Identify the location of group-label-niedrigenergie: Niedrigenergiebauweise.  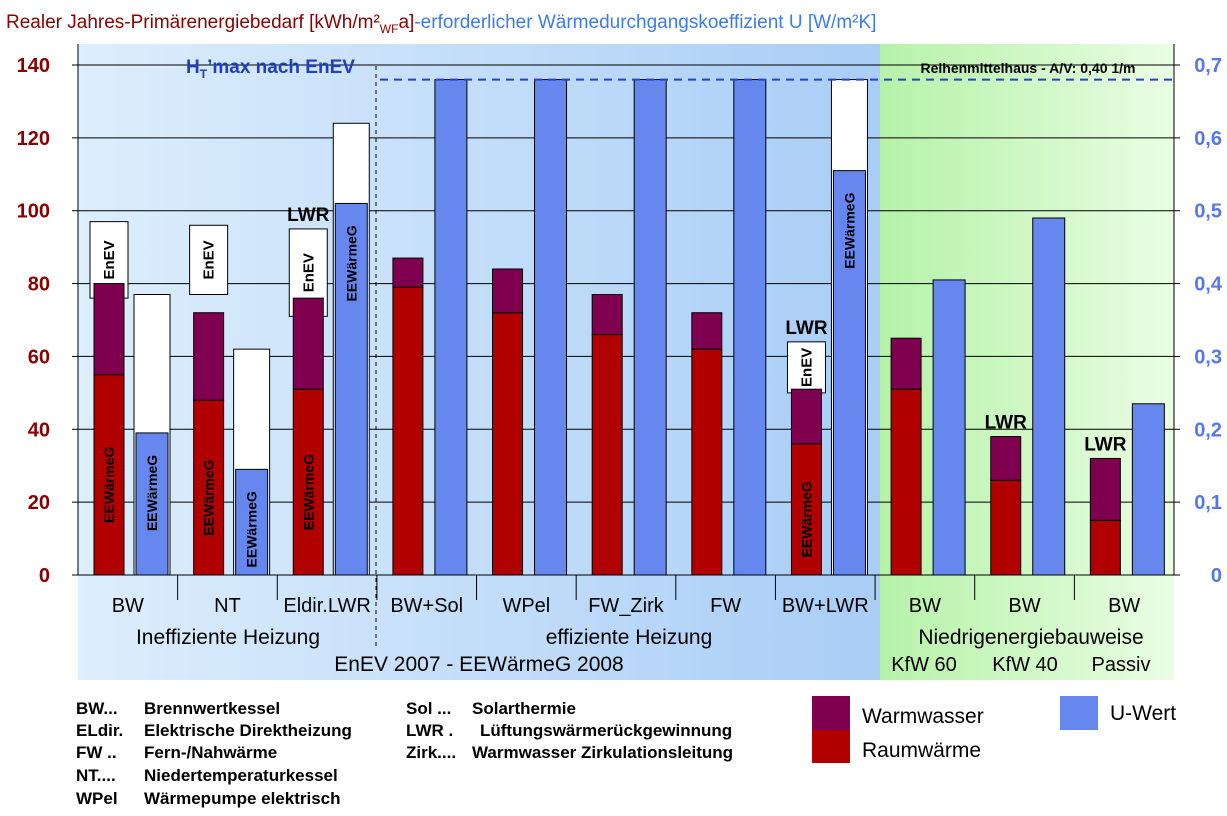
(1030, 637).